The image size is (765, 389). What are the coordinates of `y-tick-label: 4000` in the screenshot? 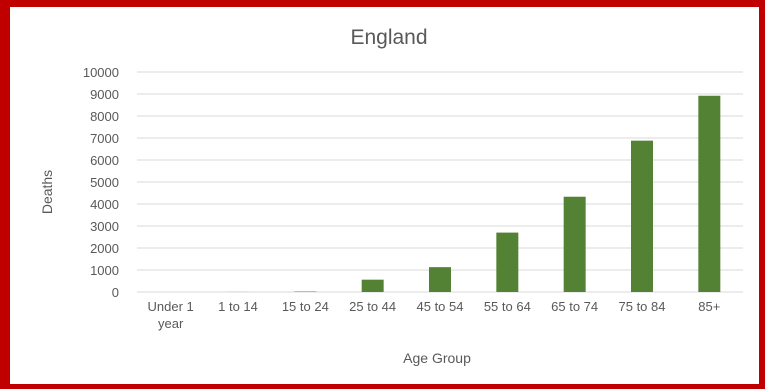 It's located at (104, 204).